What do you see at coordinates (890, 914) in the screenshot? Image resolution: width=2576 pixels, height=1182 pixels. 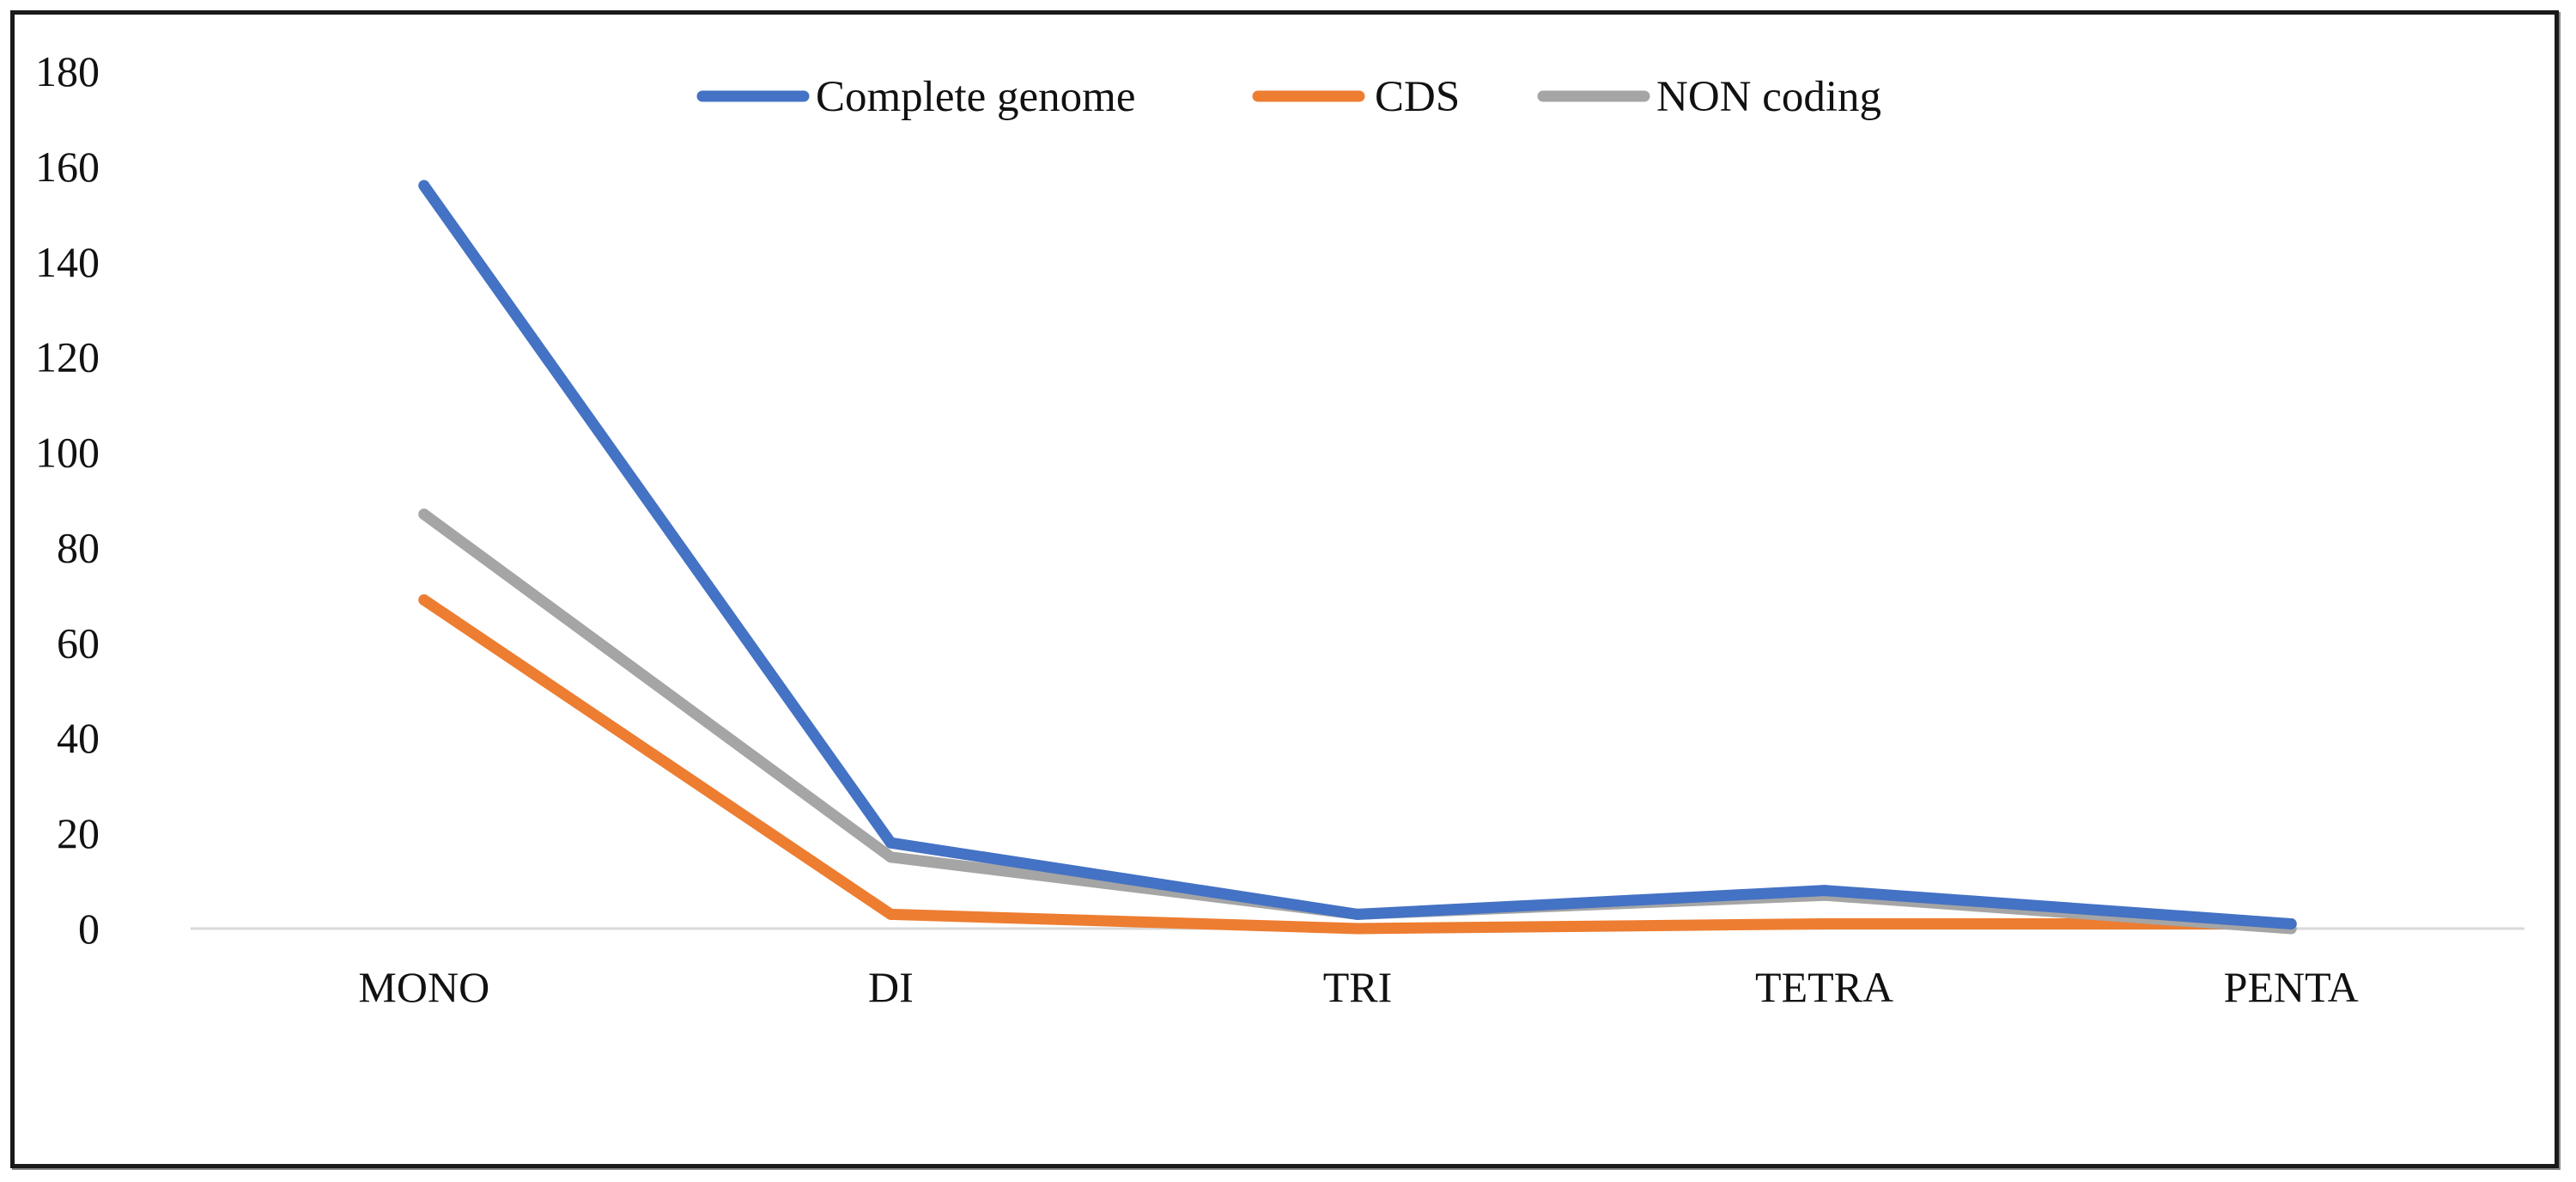 I see `data-point-cds-di` at bounding box center [890, 914].